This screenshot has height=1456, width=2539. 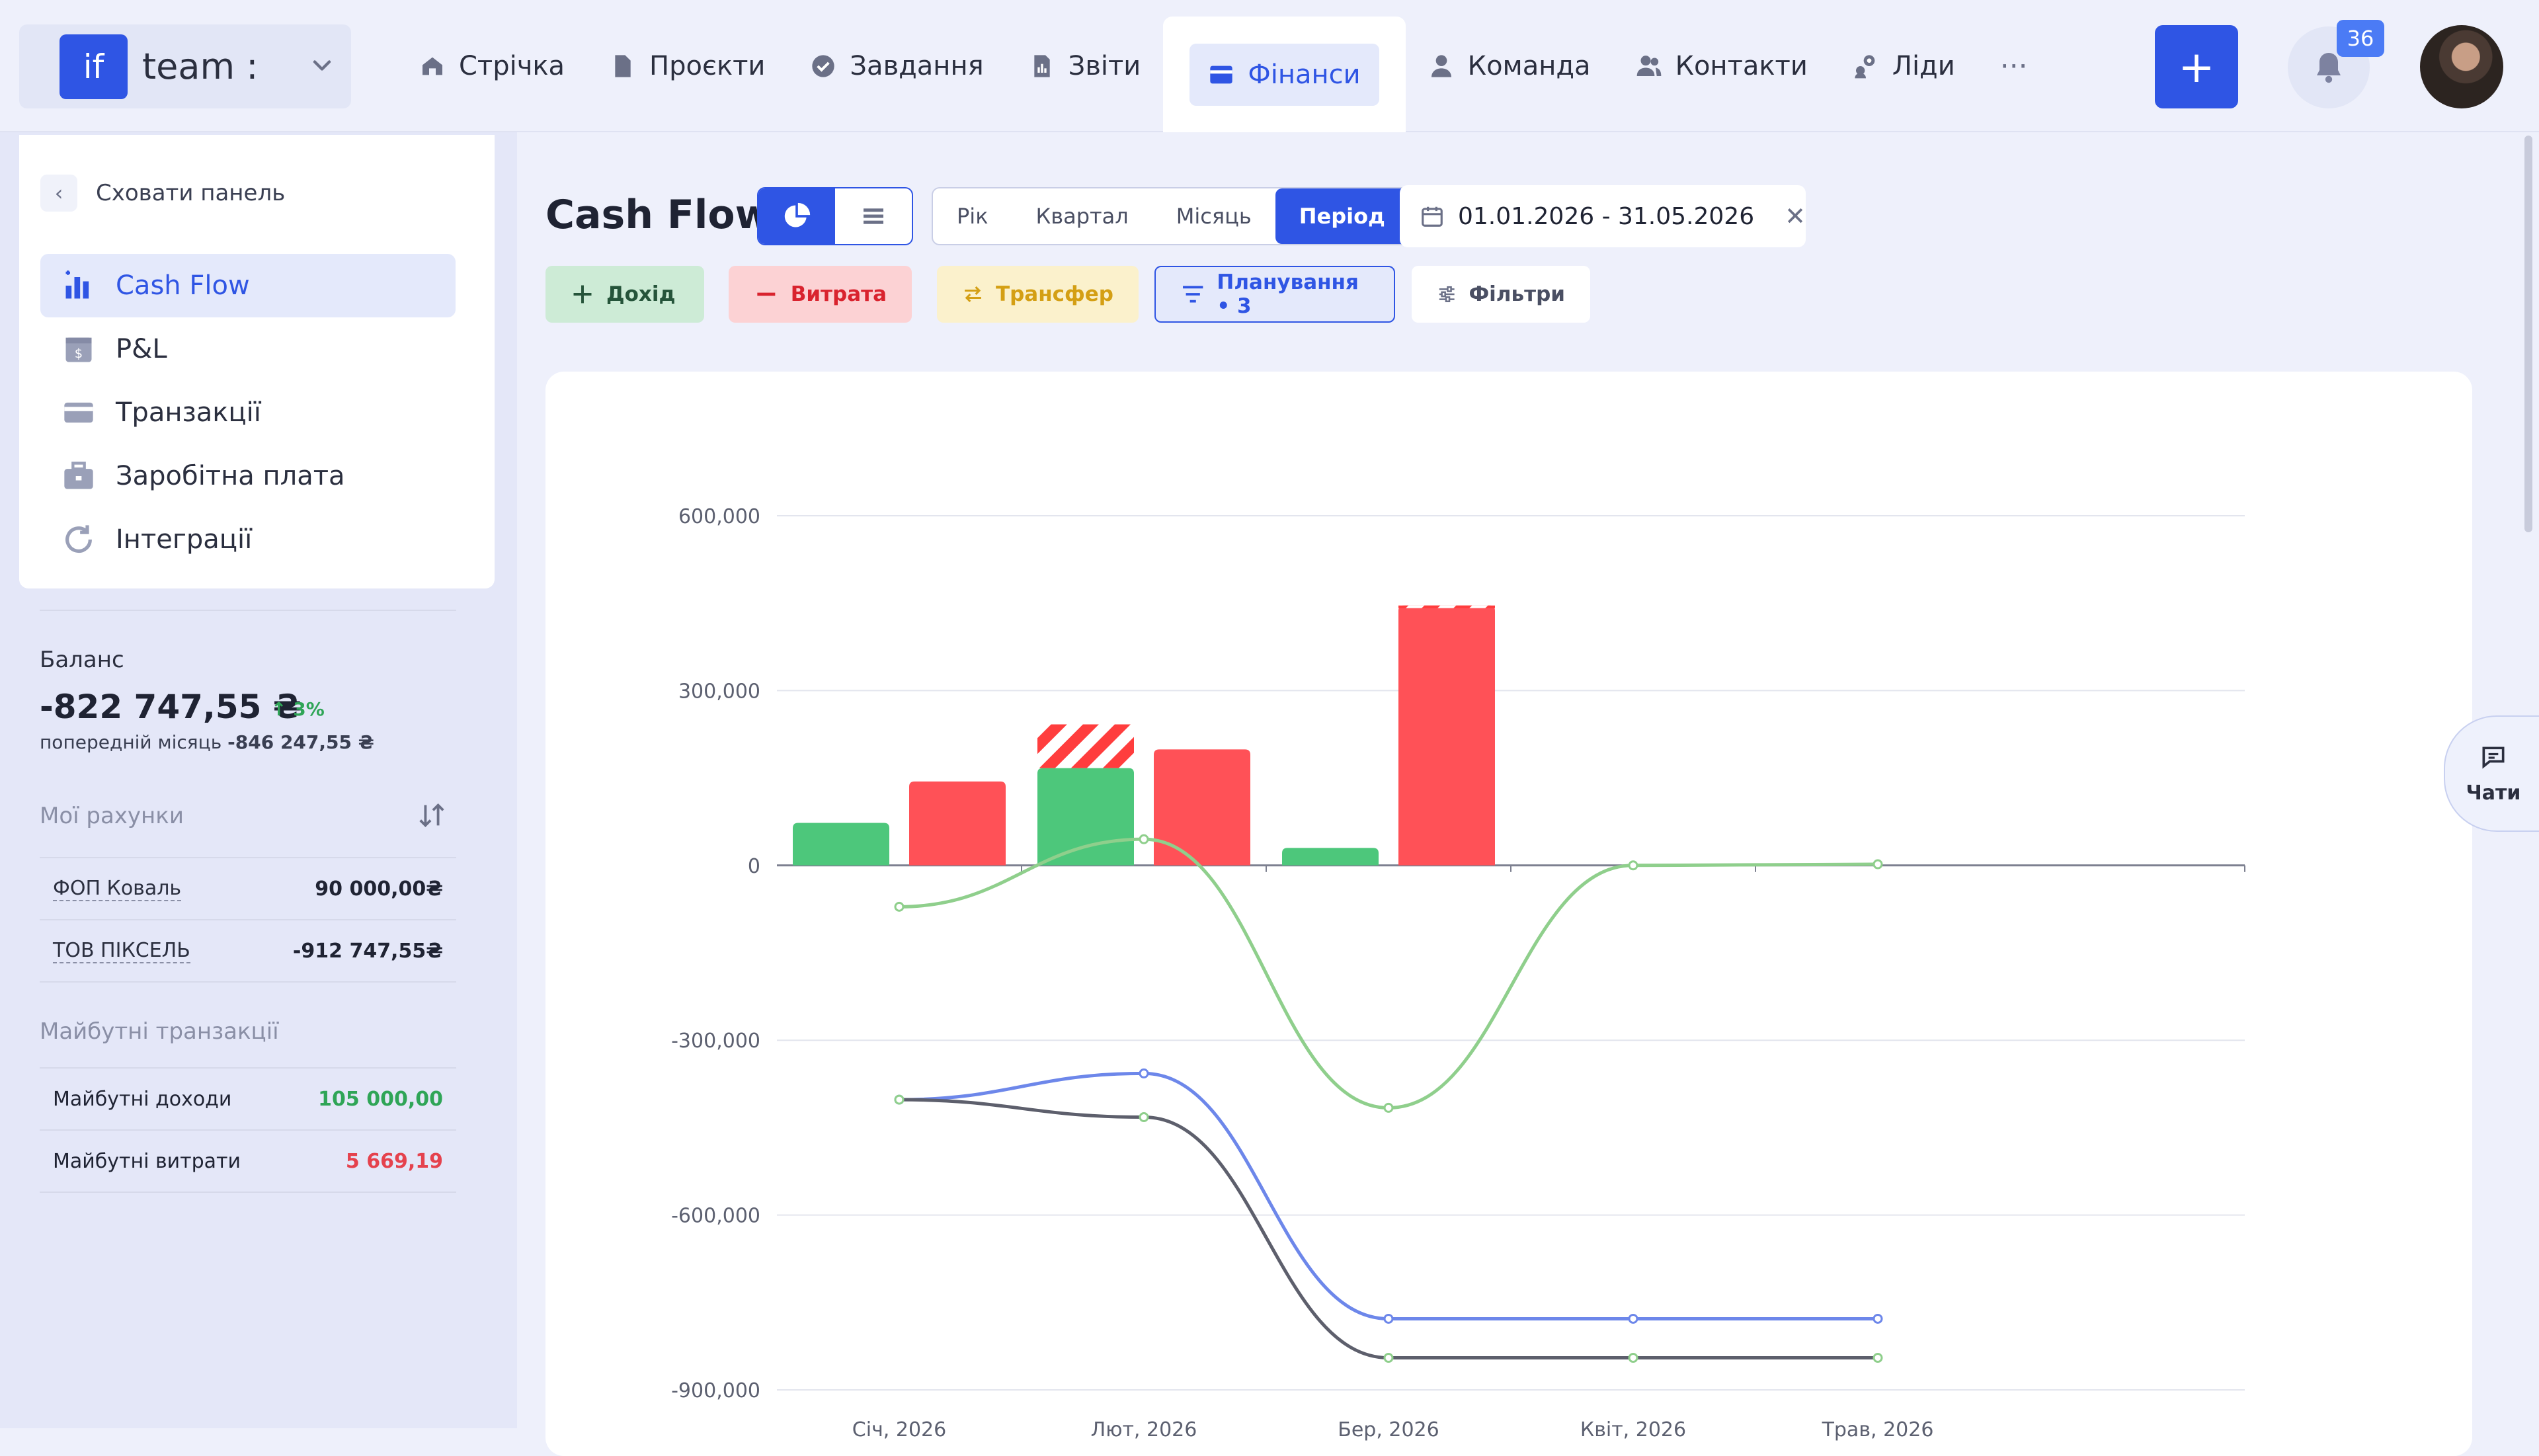 I want to click on future-expense-value: 5 669,19, so click(x=394, y=1161).